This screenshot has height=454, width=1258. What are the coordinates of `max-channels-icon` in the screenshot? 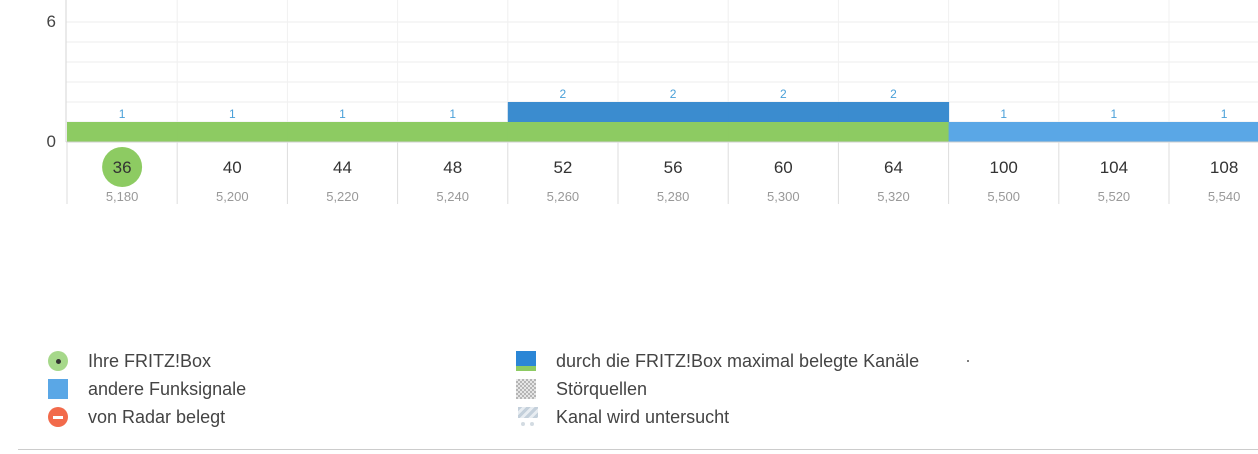 It's located at (526, 361).